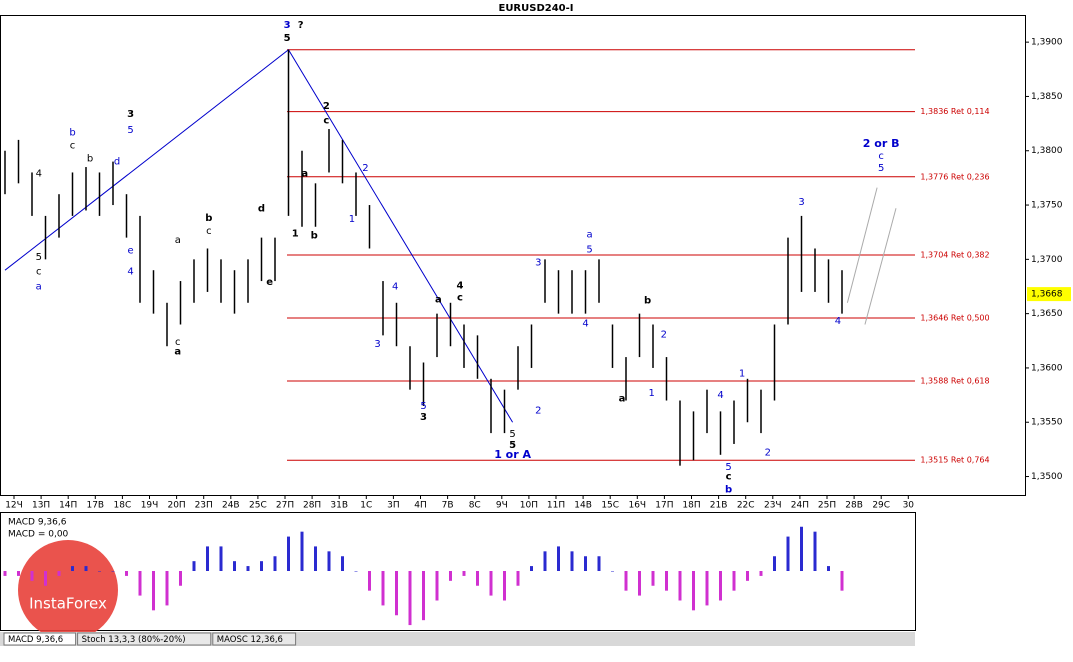 Image resolution: width=1073 pixels, height=662 pixels. Describe the element at coordinates (746, 506) in the screenshot. I see `x-tick-label: 22С` at that location.